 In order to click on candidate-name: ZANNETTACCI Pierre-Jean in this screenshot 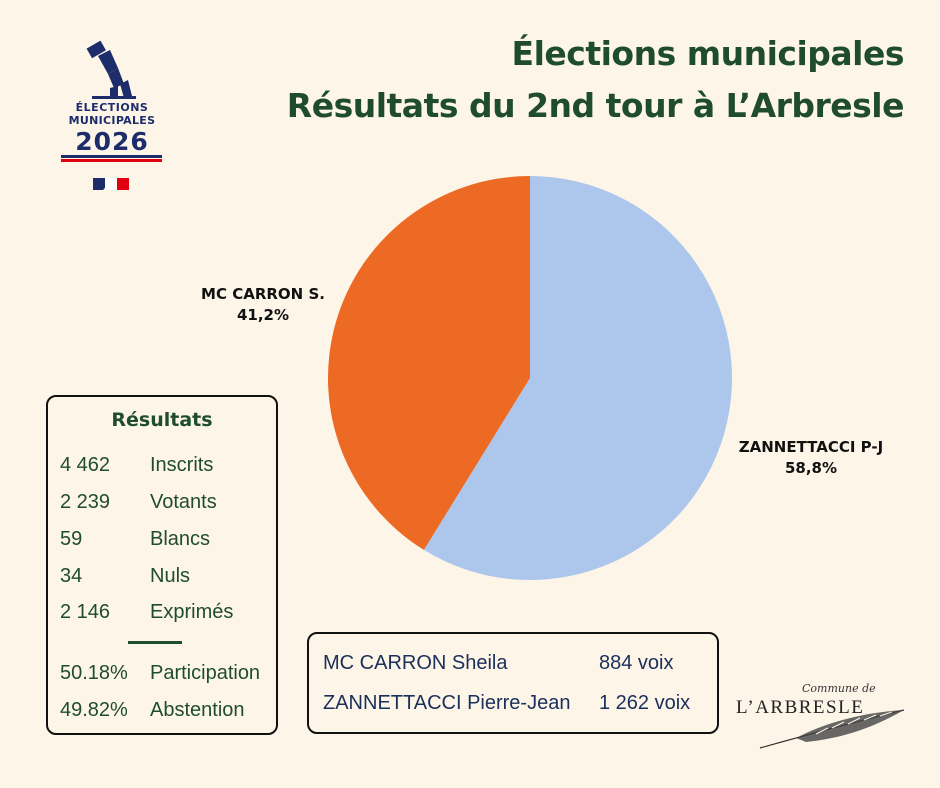, I will do `click(447, 703)`.